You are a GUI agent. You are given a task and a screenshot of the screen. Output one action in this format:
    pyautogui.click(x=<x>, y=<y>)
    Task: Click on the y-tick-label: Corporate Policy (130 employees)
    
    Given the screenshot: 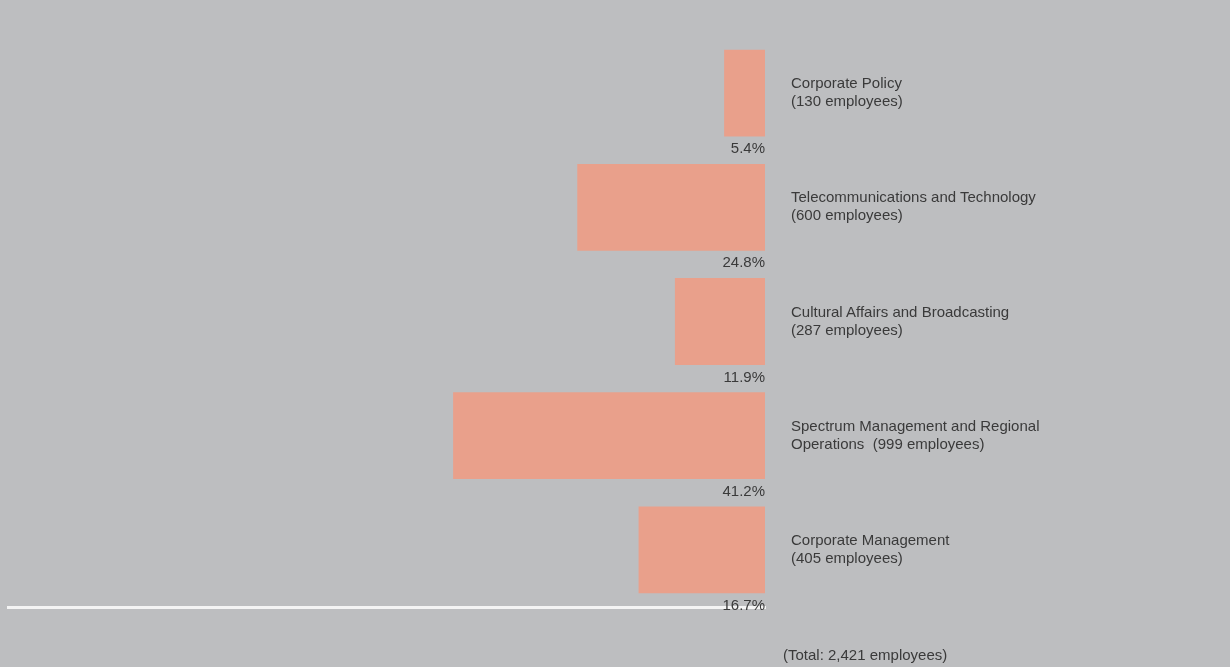 What is the action you would take?
    pyautogui.click(x=847, y=92)
    